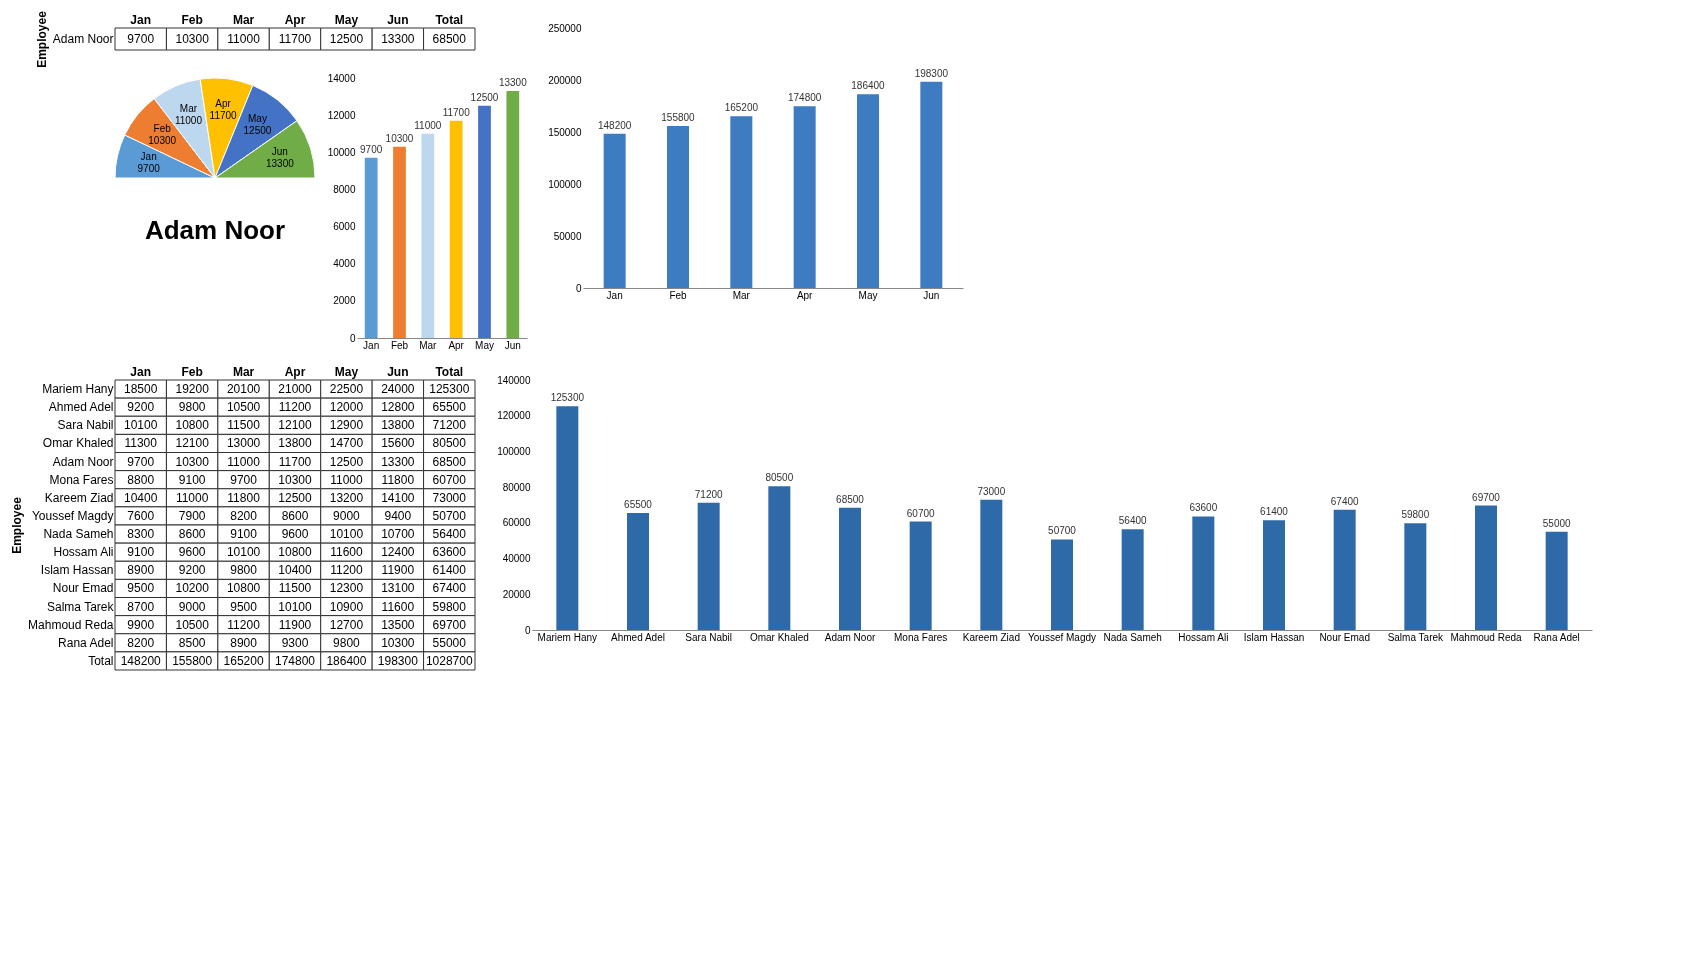 This screenshot has width=1700, height=970. What do you see at coordinates (344, 189) in the screenshot?
I see `y-tick-label: 8000` at bounding box center [344, 189].